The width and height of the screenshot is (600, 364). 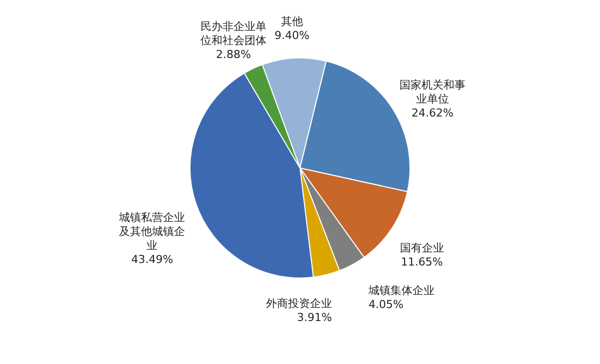 I want to click on slice-label: 国家机关和事业单位, so click(x=432, y=92).